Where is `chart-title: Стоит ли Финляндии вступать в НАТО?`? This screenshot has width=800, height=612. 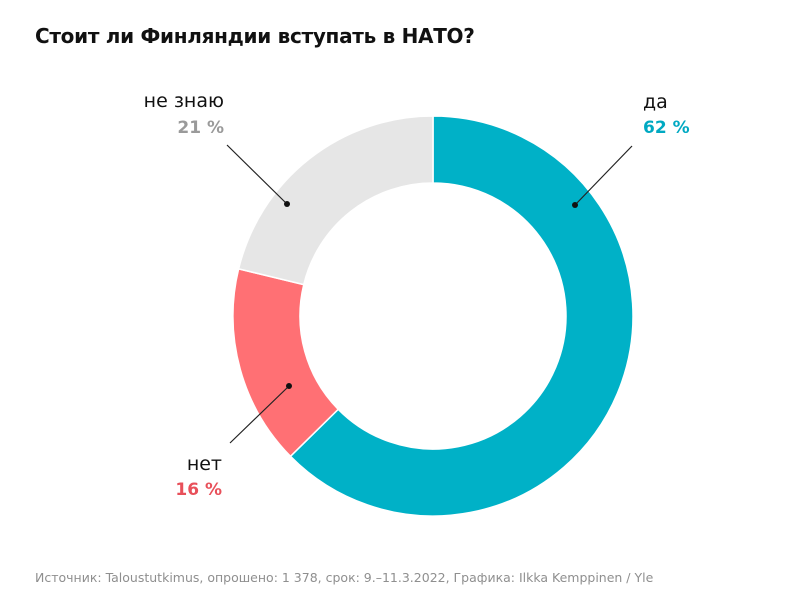 chart-title: Стоит ли Финляндии вступать в НАТО? is located at coordinates (255, 36).